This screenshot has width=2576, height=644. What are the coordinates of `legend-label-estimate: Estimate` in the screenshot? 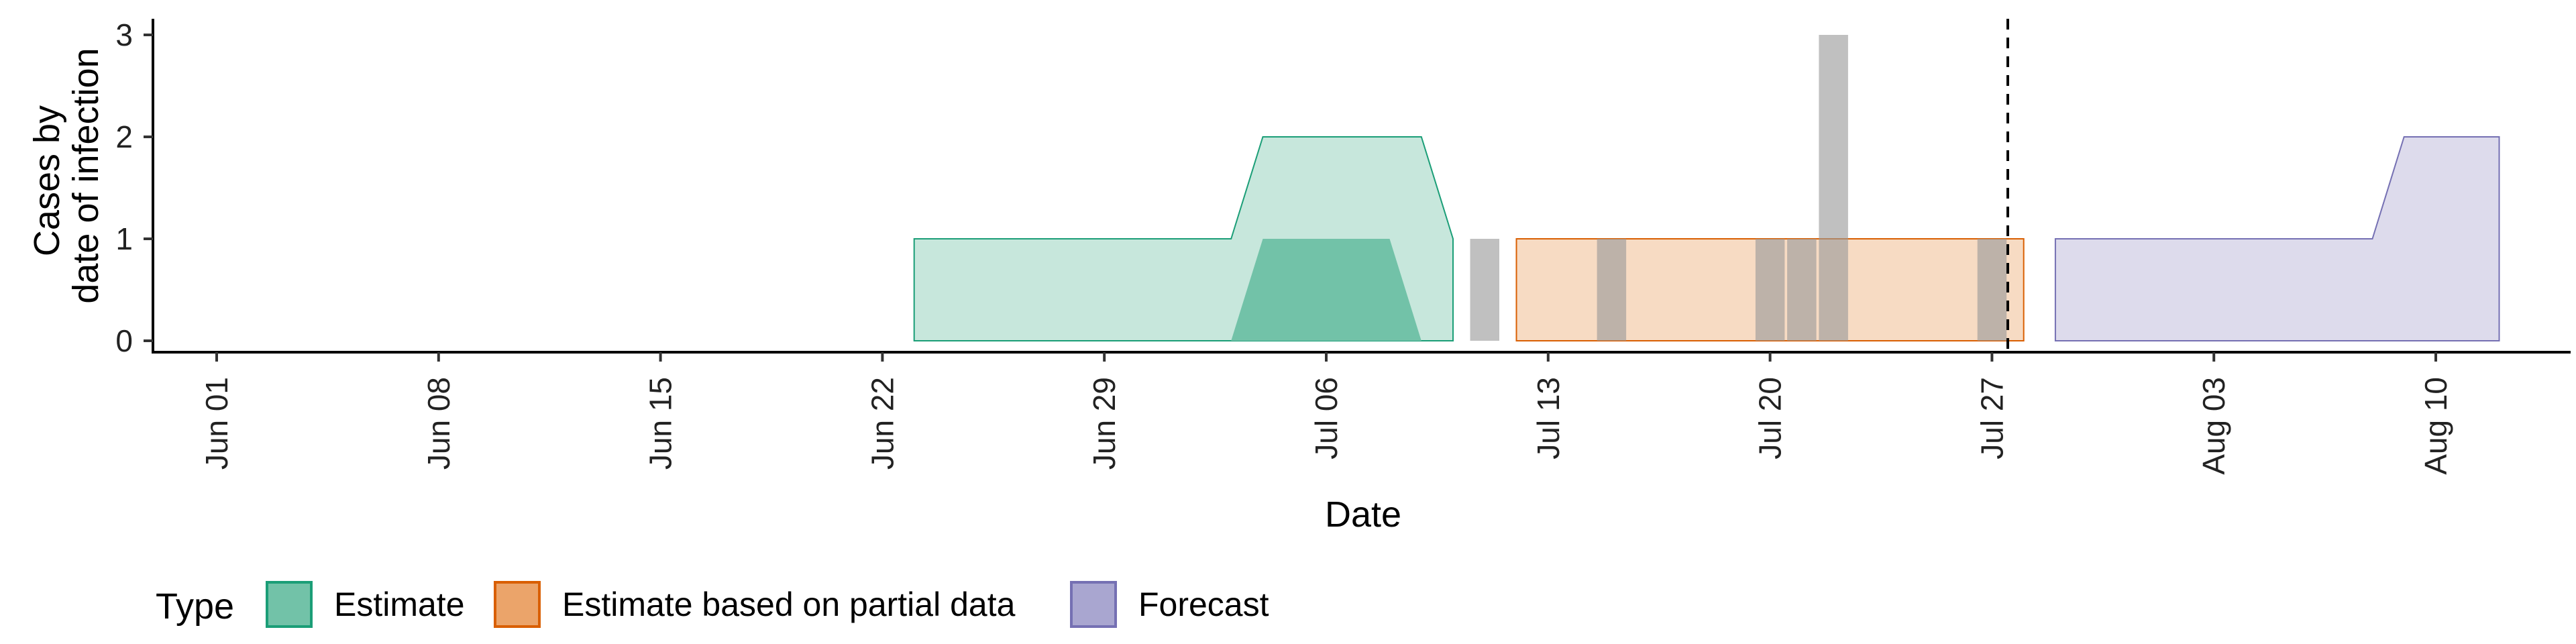 It's located at (399, 604).